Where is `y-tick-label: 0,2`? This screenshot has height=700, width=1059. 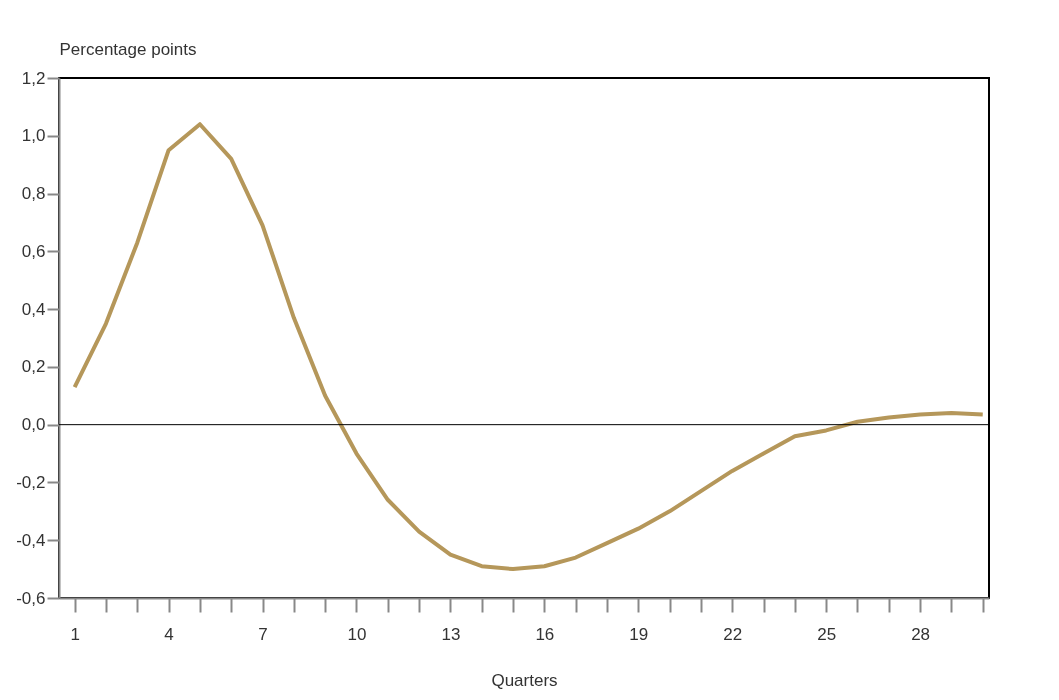
y-tick-label: 0,2 is located at coordinates (33, 367).